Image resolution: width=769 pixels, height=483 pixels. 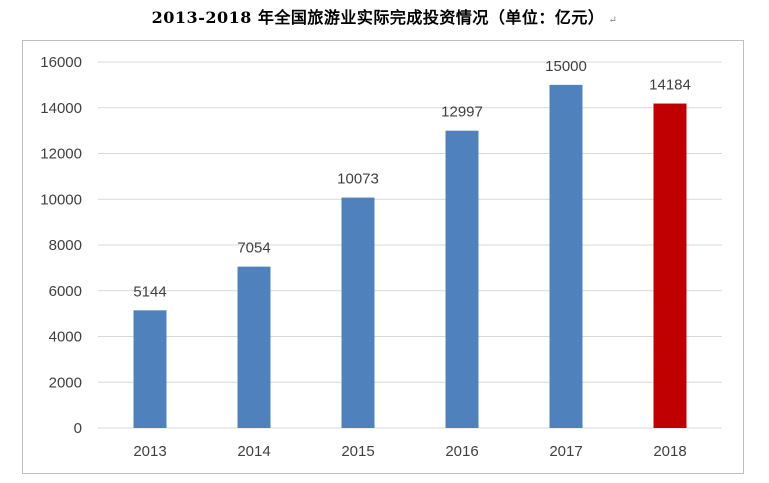 What do you see at coordinates (462, 112) in the screenshot?
I see `data-label-2016: 12997` at bounding box center [462, 112].